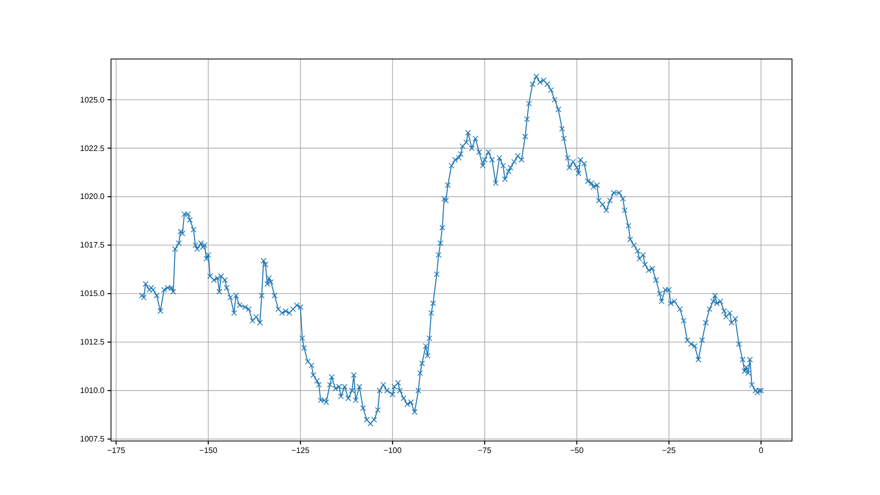 The width and height of the screenshot is (880, 495). What do you see at coordinates (93, 439) in the screenshot?
I see `y-tick-label: 1007.5` at bounding box center [93, 439].